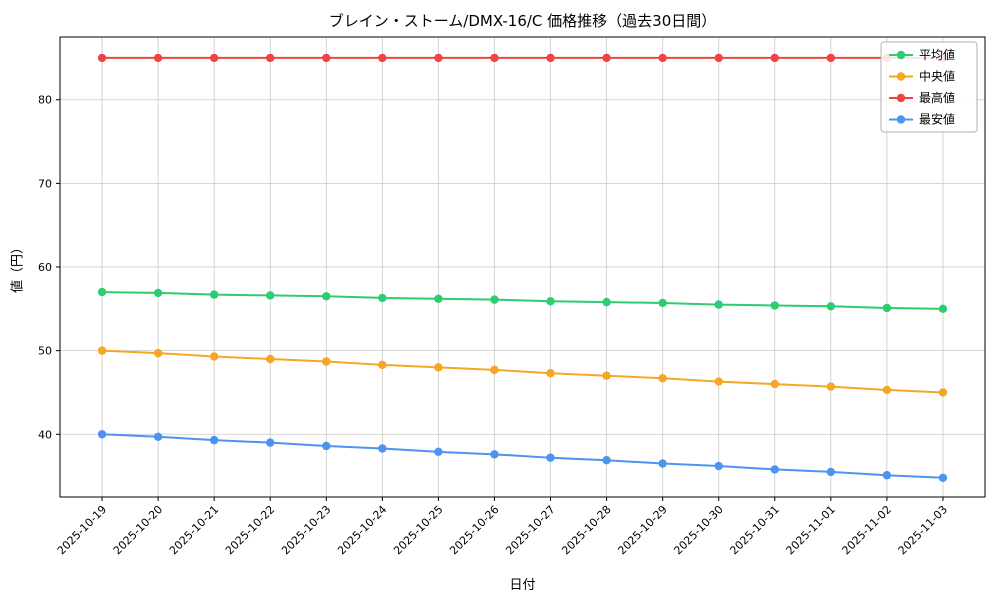 The height and width of the screenshot is (600, 1000). What do you see at coordinates (138, 530) in the screenshot?
I see `x-tick-label: 2025-10-20` at bounding box center [138, 530].